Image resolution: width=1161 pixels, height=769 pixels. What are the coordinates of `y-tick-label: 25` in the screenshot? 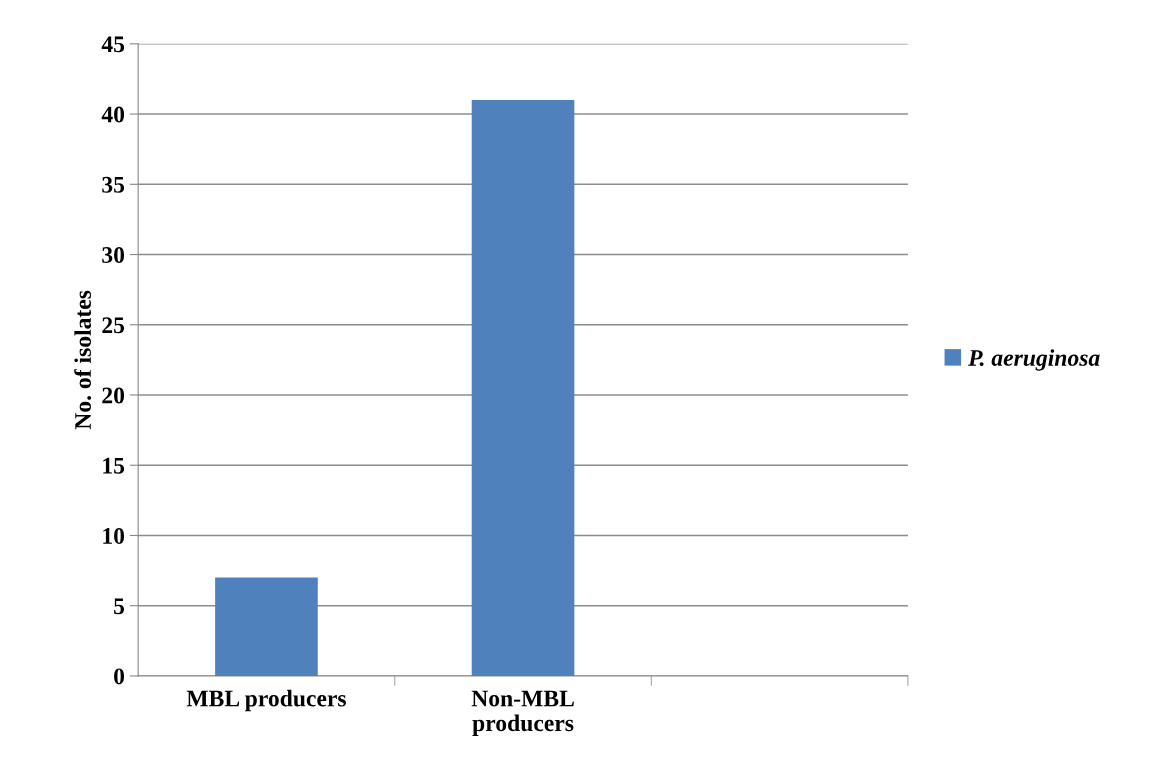 It's located at (113, 325).